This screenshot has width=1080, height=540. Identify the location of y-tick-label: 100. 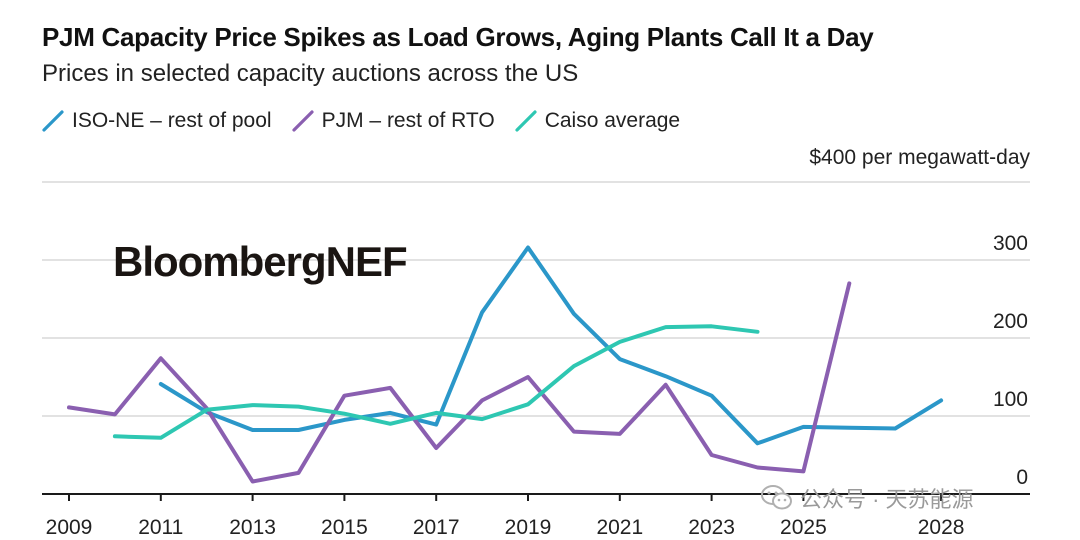
(1010, 399).